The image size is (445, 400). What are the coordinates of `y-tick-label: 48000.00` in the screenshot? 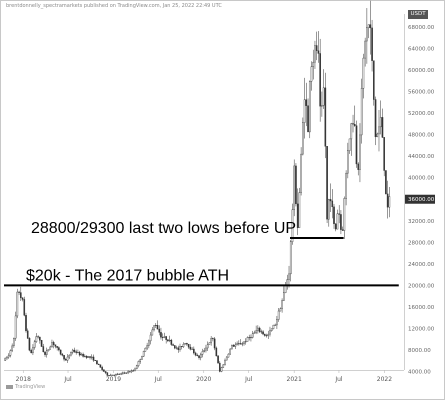 It's located at (421, 136).